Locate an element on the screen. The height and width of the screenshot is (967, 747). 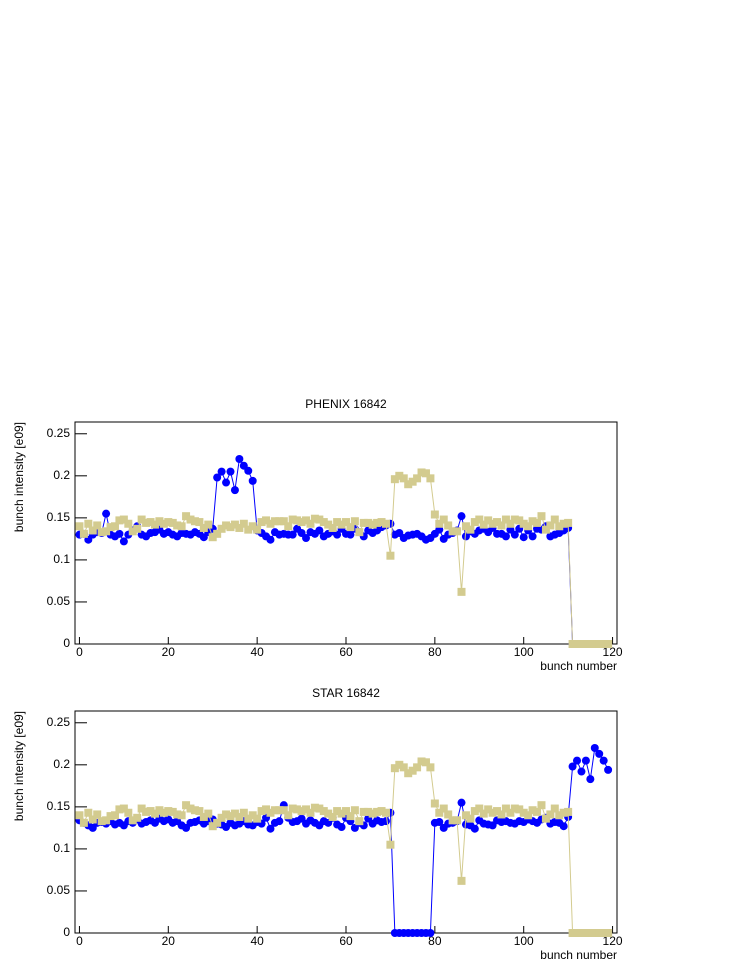
series-line is located at coordinates (344, 558).